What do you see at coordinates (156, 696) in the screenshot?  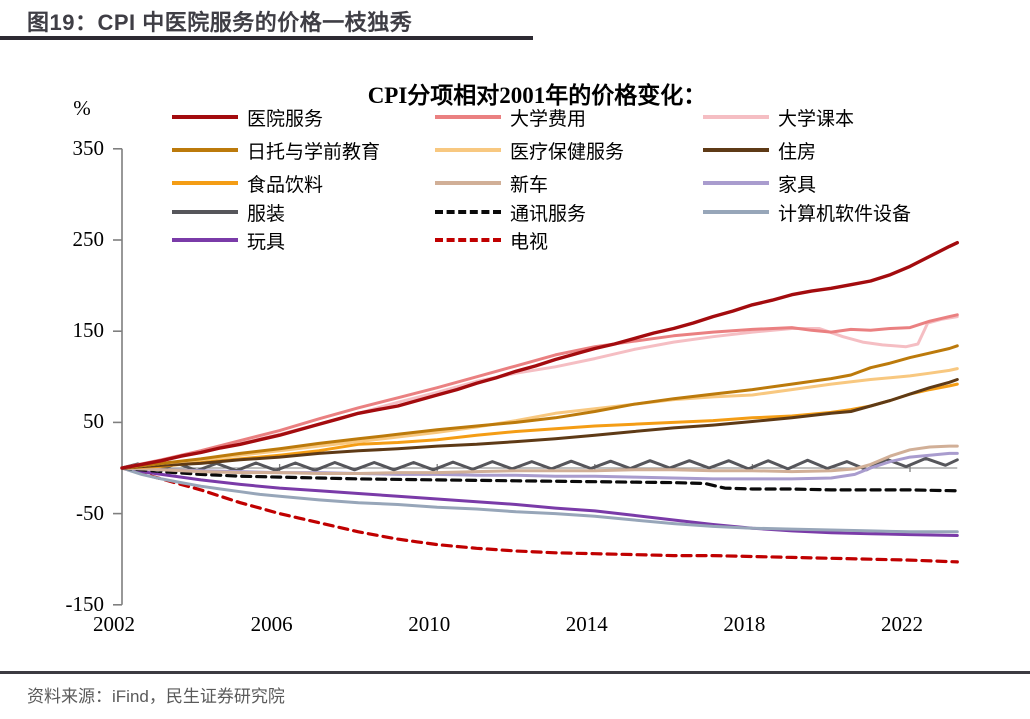 I see `source-note: 资料来源：iFind，民生证券研究院` at bounding box center [156, 696].